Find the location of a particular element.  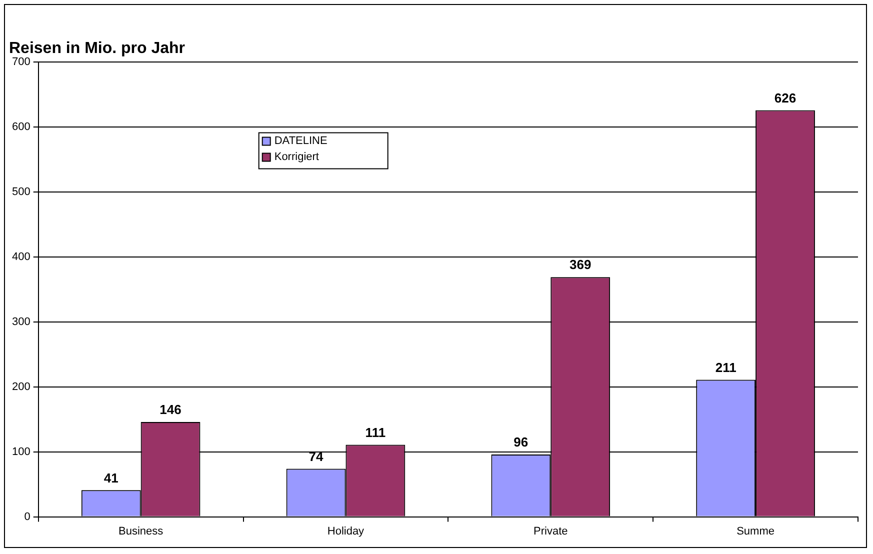

chart-title: Reisen in Mio. pro Jahr is located at coordinates (97, 49).